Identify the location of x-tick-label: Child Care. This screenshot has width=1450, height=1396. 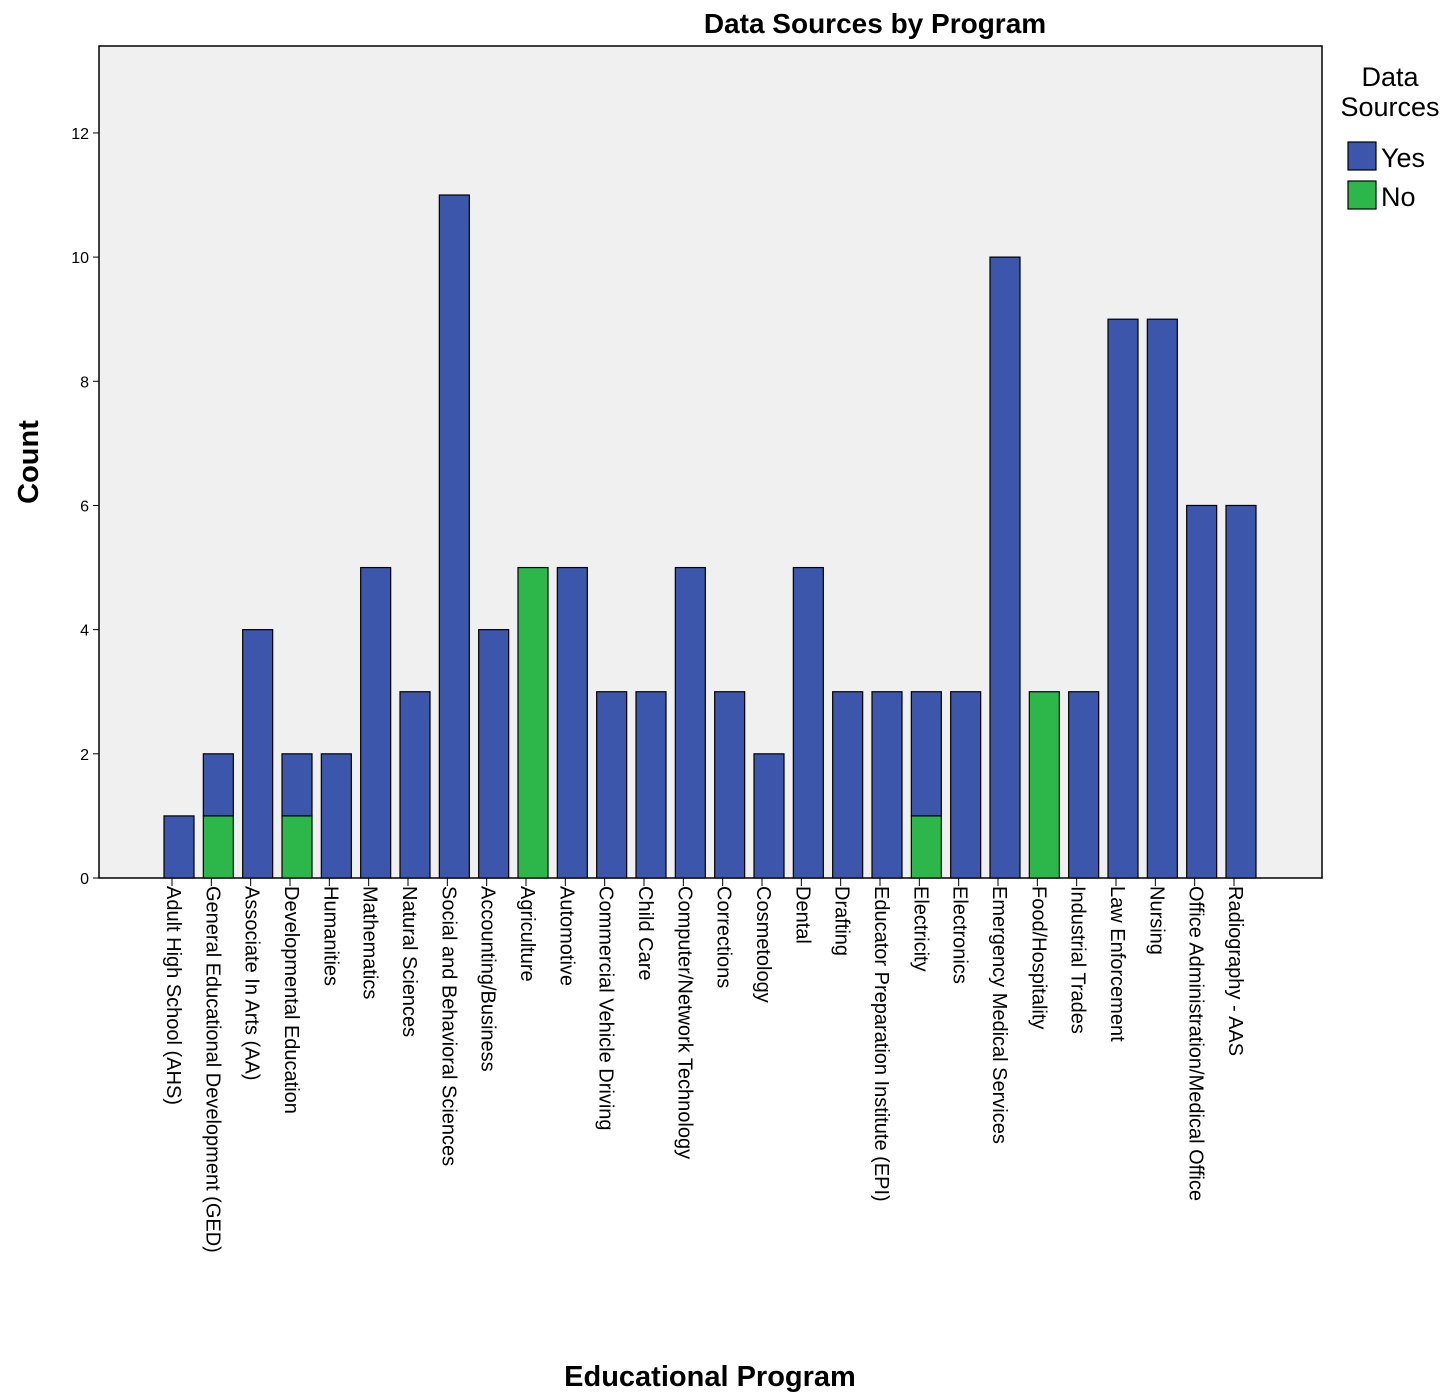
(645, 933).